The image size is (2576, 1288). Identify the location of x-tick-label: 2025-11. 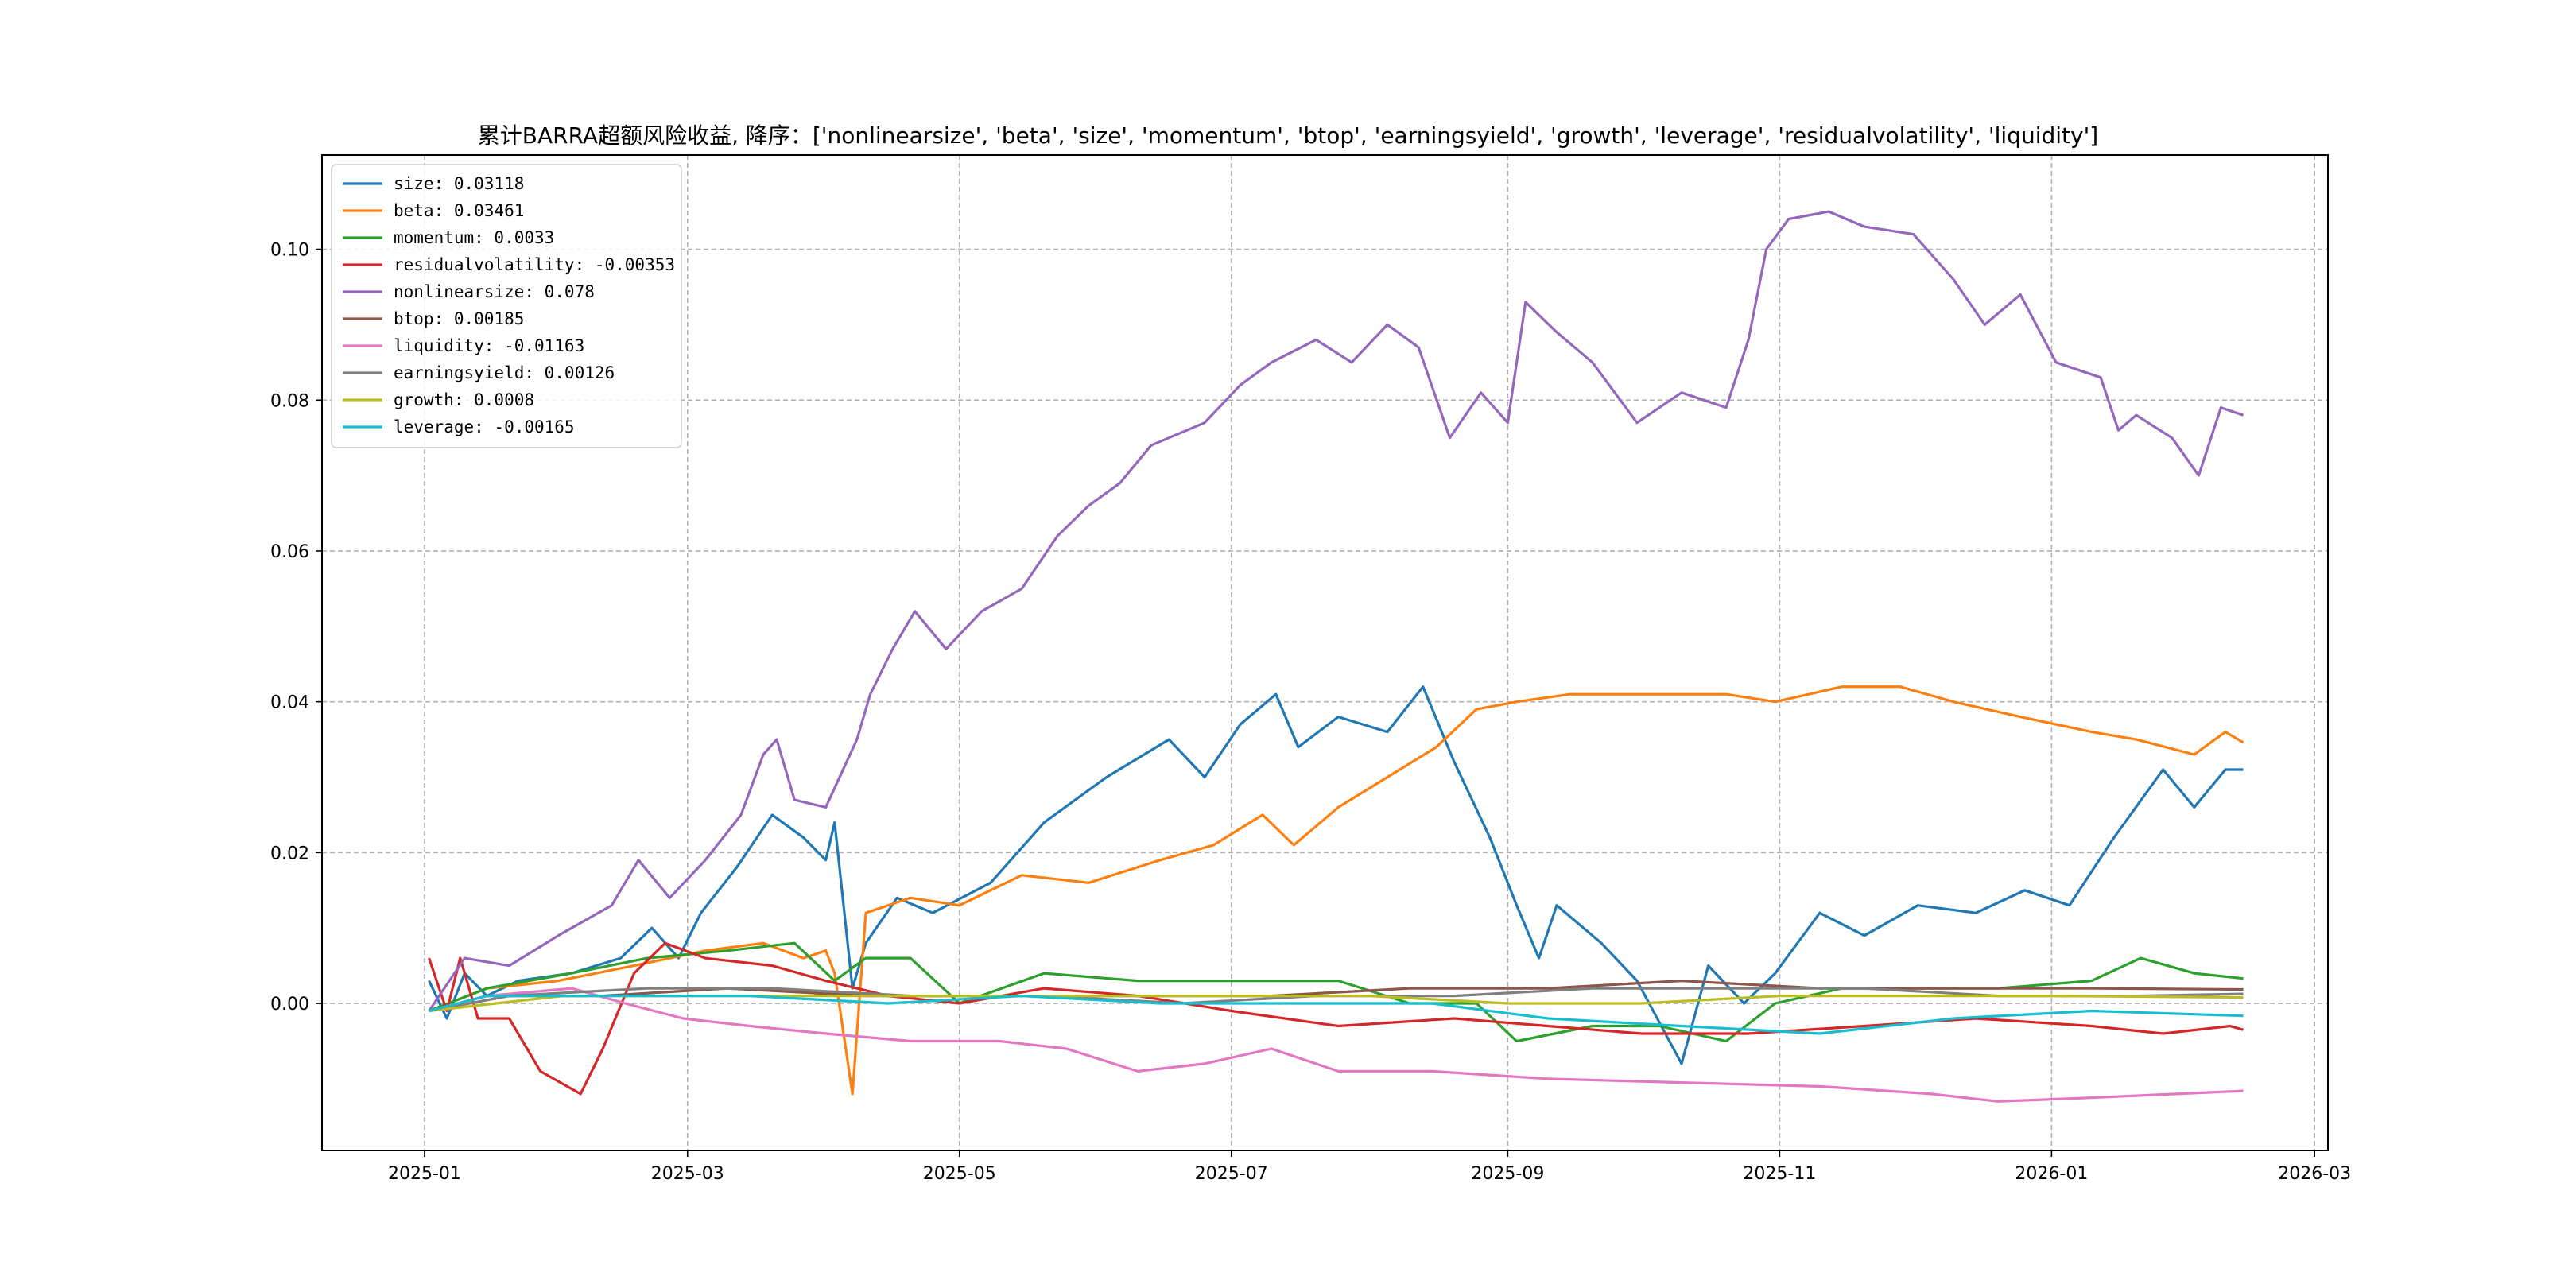
(1779, 1174).